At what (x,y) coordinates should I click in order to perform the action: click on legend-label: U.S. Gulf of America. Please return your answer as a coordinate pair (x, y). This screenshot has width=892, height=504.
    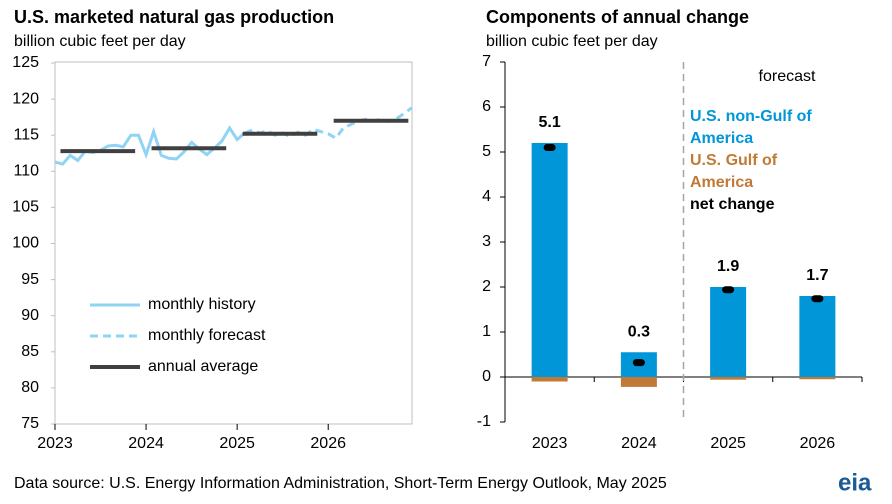
    Looking at the image, I should click on (734, 171).